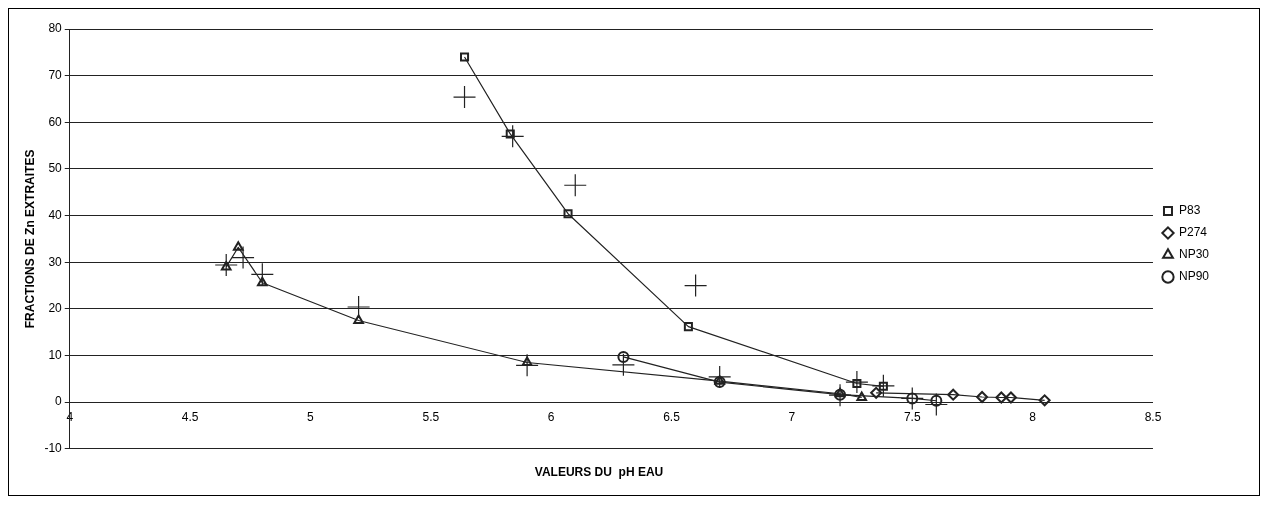 The width and height of the screenshot is (1280, 516). I want to click on y-axis-title: FRACTIONS DE Zn EXTRAITES, so click(29, 239).